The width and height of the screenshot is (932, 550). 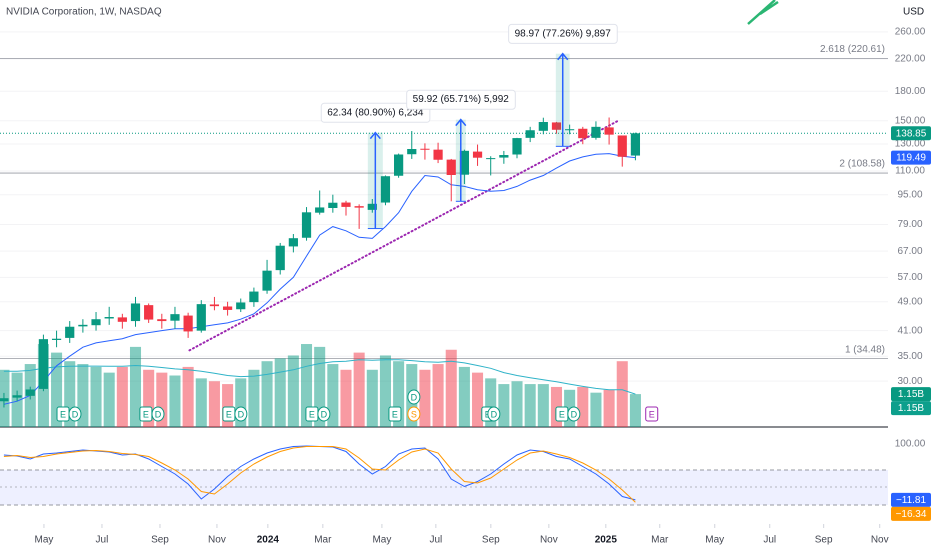 What do you see at coordinates (910, 144) in the screenshot?
I see `y-tick-label: 130.00` at bounding box center [910, 144].